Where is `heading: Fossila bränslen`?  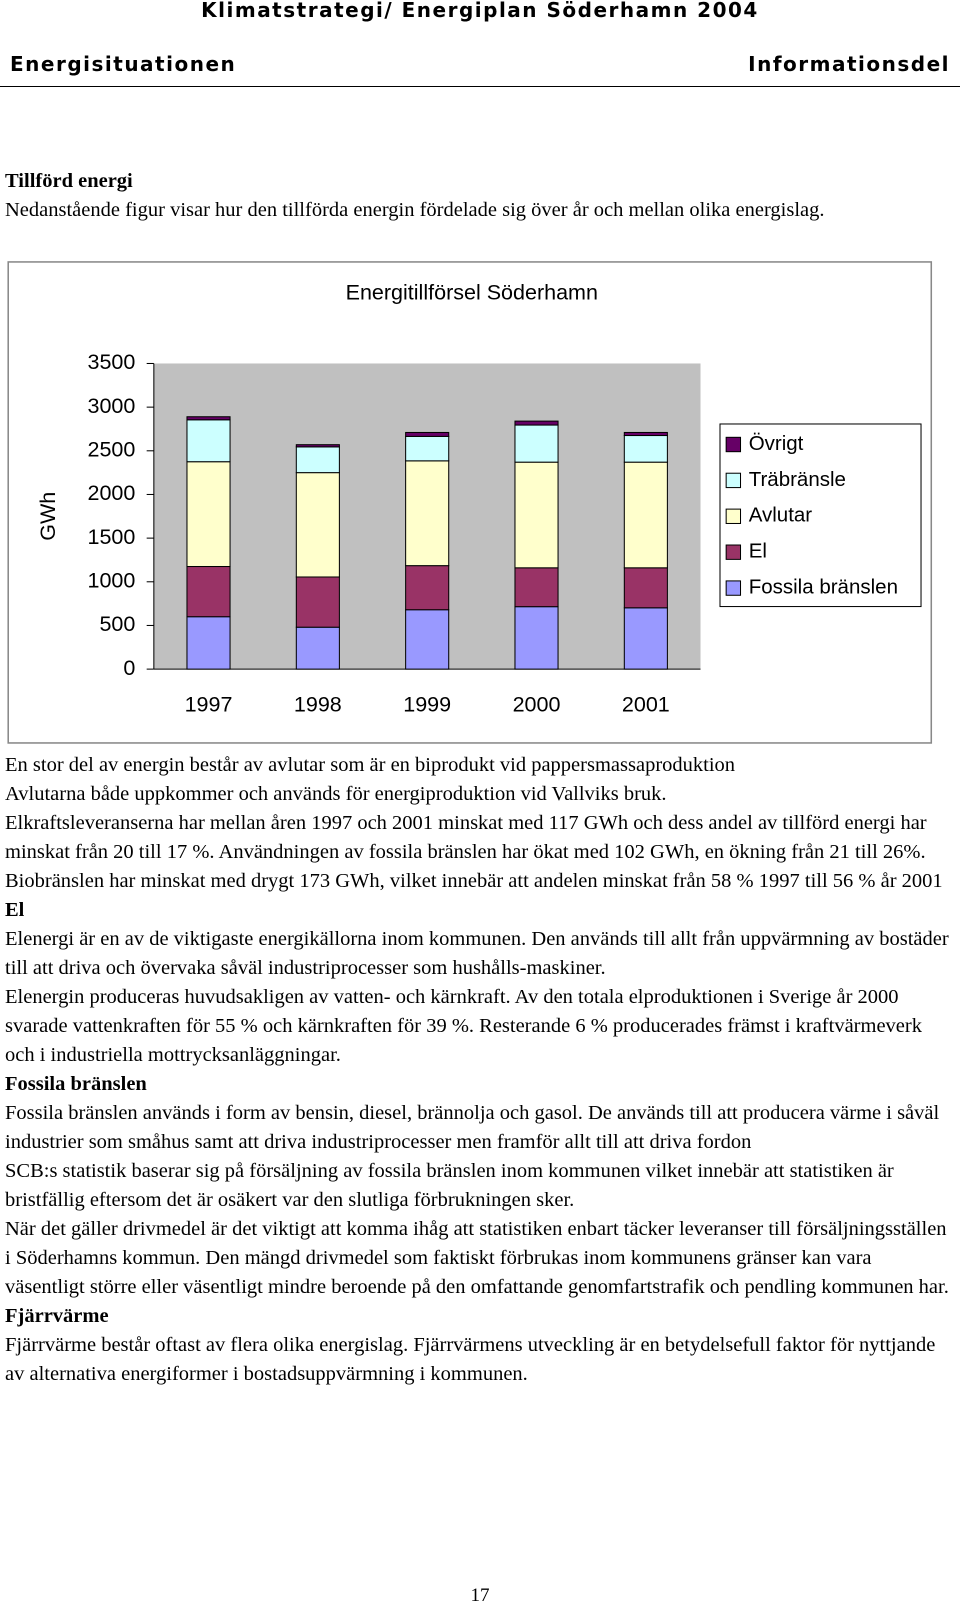
heading: Fossila bränslen is located at coordinates (76, 1084).